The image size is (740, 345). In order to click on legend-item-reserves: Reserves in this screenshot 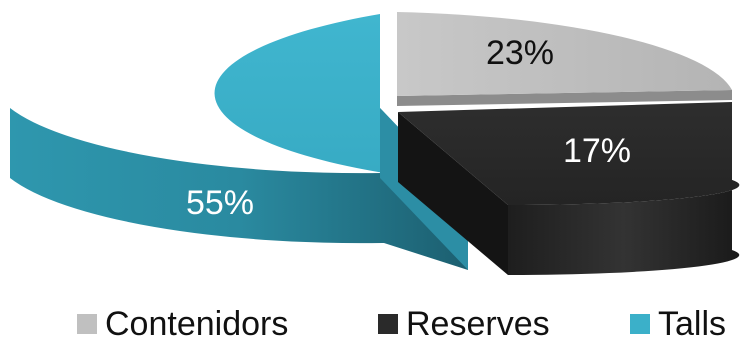, I will do `click(464, 324)`.